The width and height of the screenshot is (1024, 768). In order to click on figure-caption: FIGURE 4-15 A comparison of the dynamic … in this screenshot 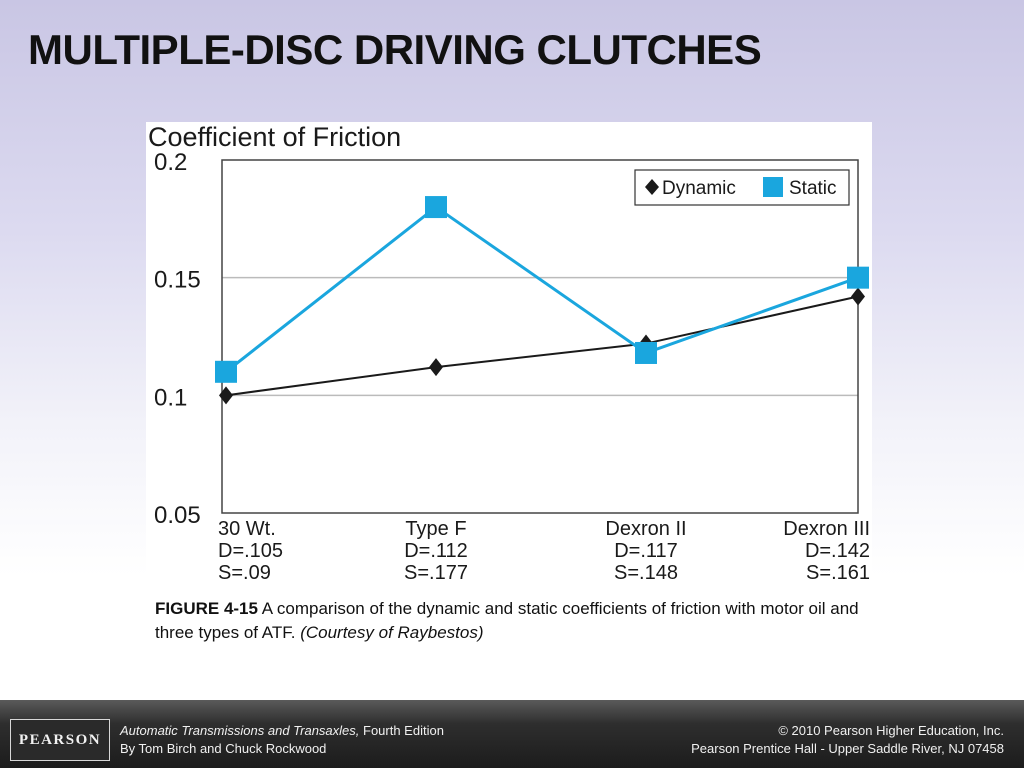, I will do `click(515, 621)`.